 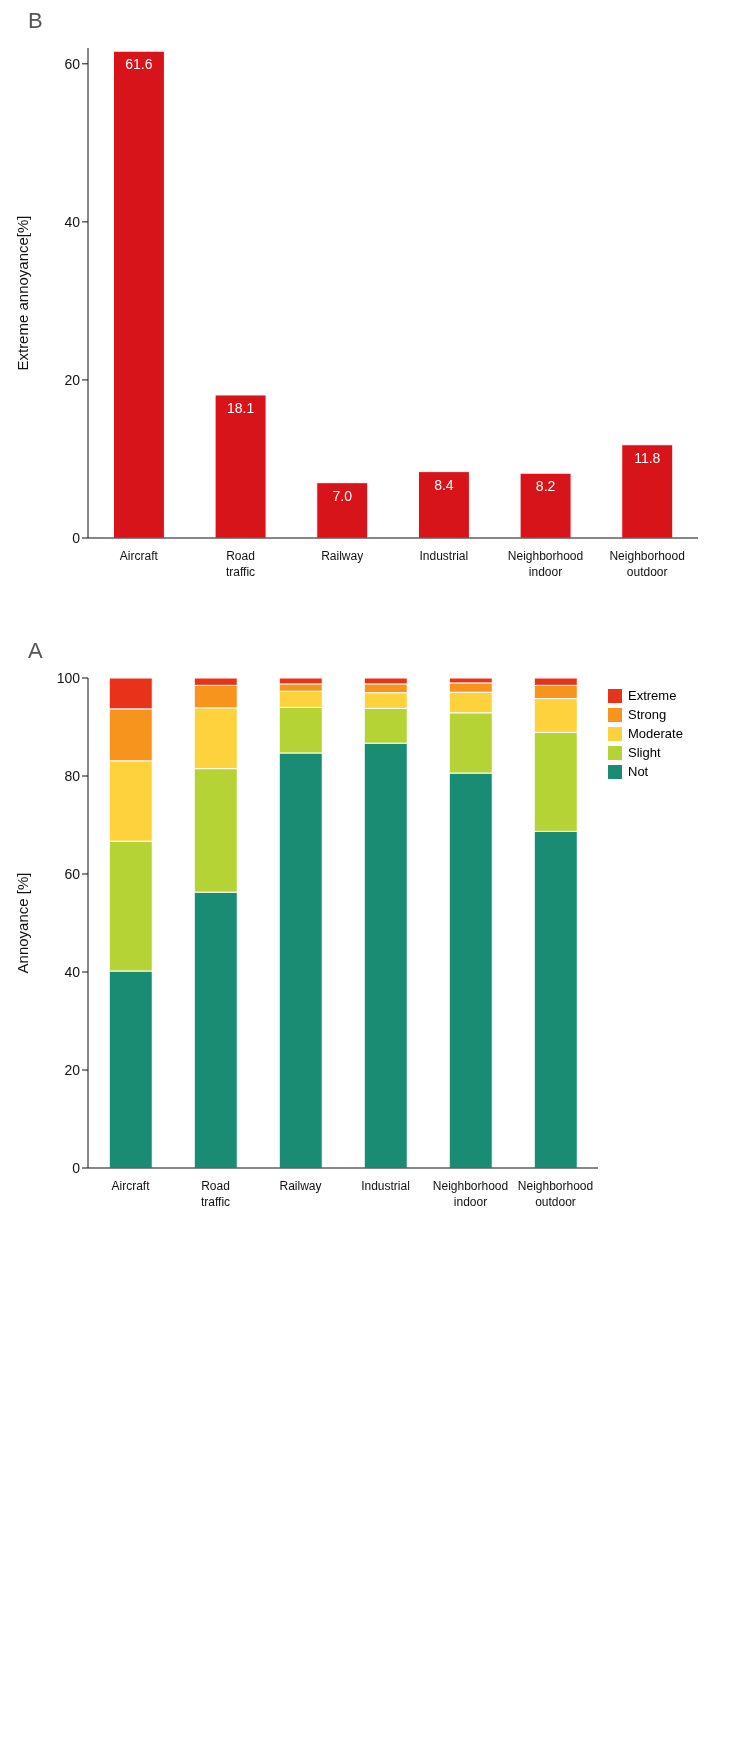 I want to click on y-axis-title: Annoyance [%], so click(x=23, y=923).